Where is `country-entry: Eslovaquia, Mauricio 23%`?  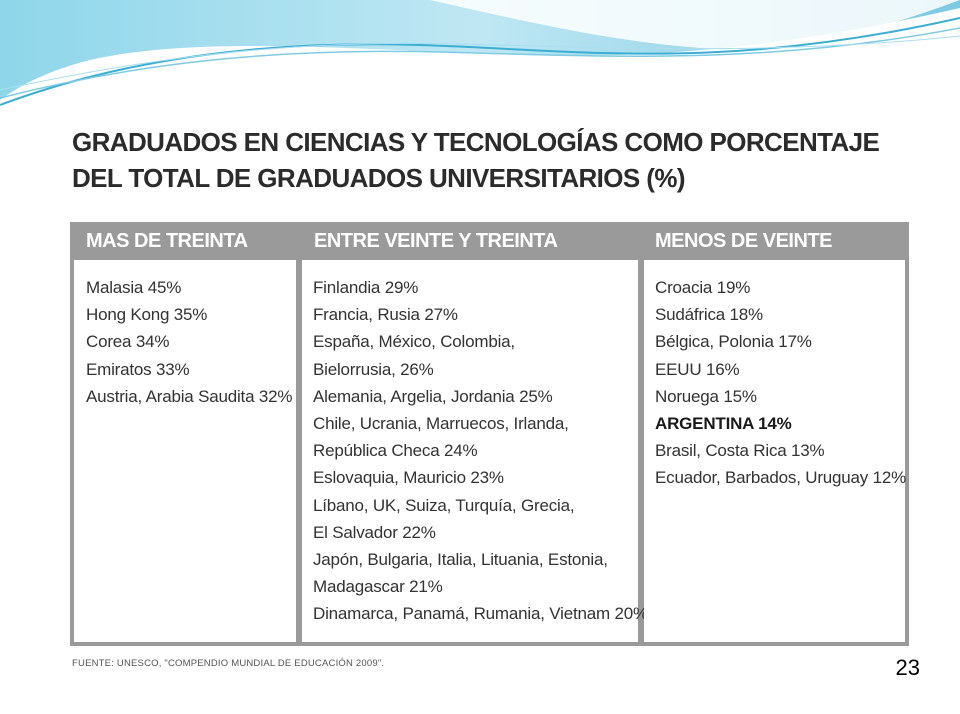 country-entry: Eslovaquia, Mauricio 23% is located at coordinates (408, 478).